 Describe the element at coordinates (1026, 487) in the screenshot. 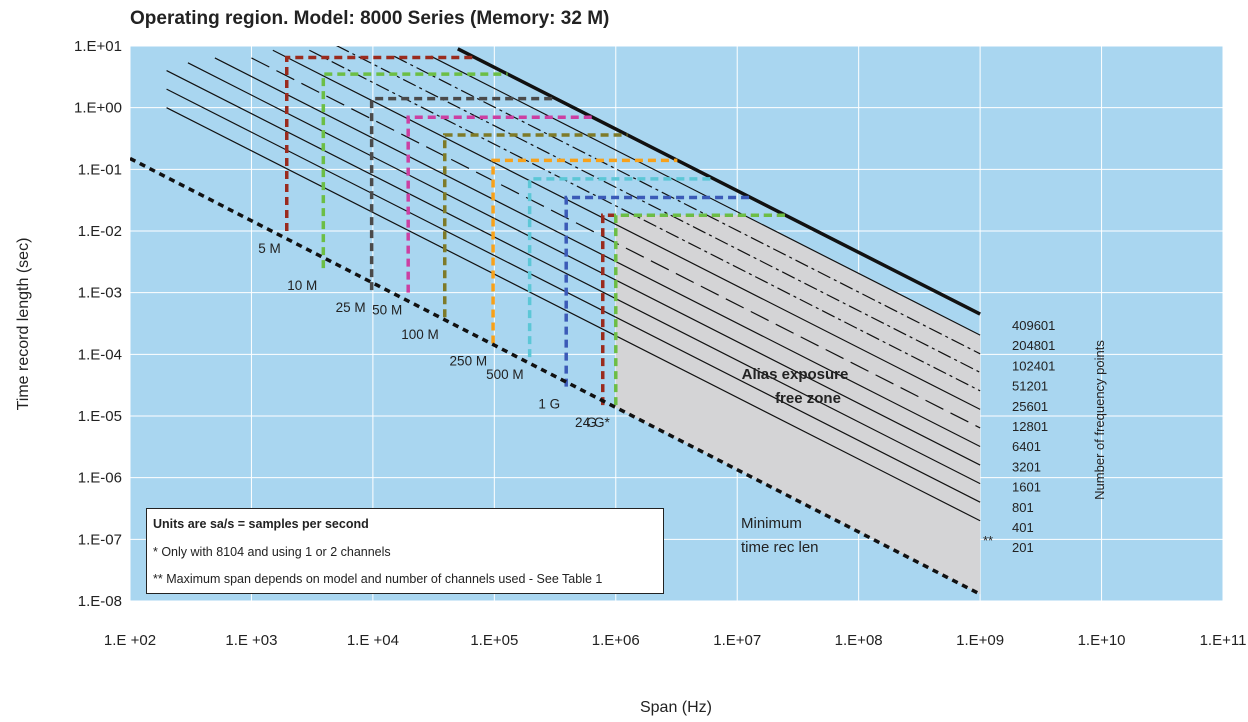

I see `frequency-points-label: 1601` at that location.